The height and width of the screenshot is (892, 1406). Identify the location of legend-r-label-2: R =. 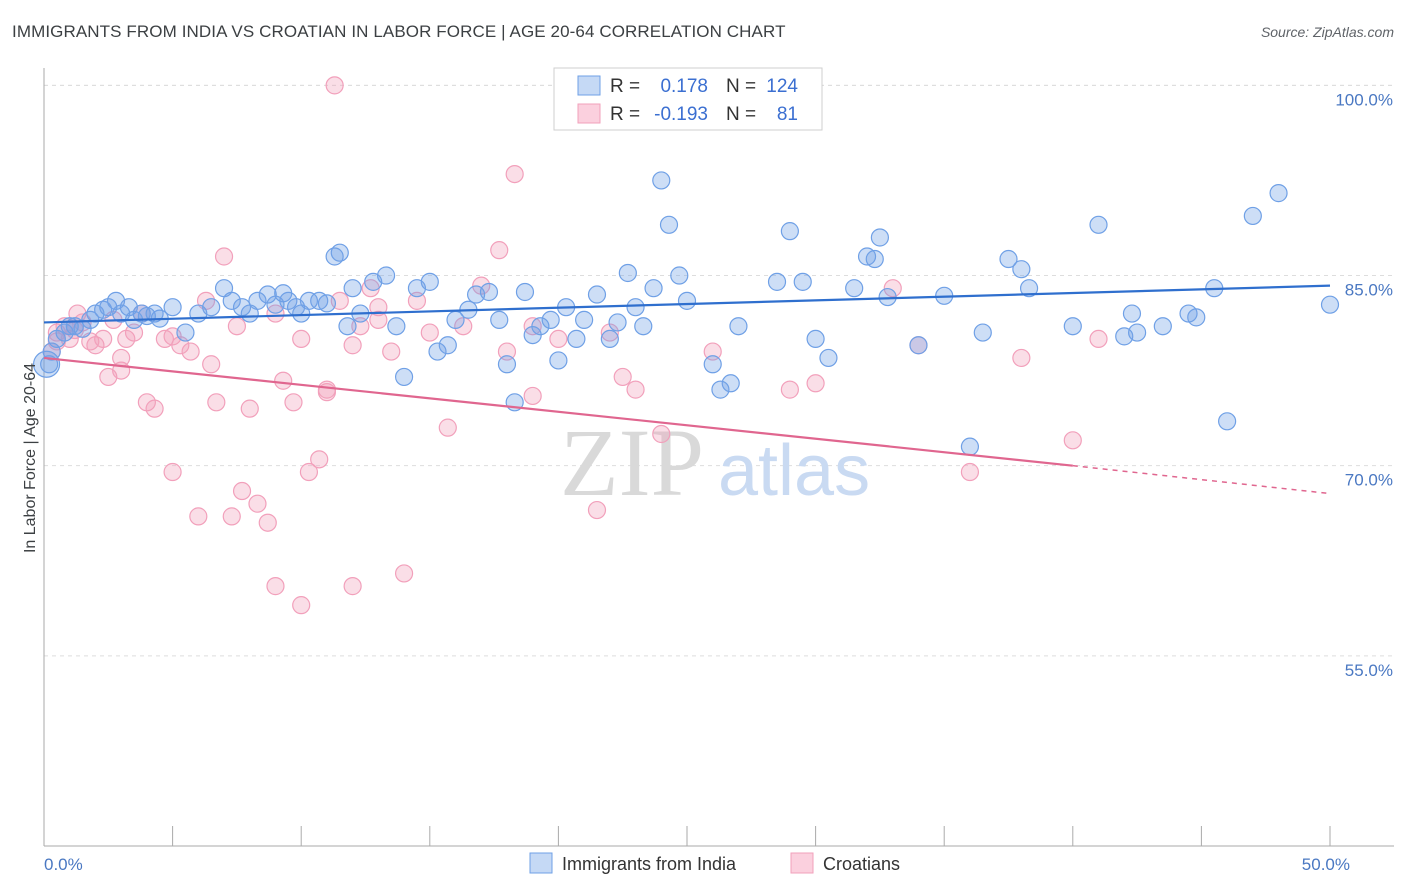
(625, 114).